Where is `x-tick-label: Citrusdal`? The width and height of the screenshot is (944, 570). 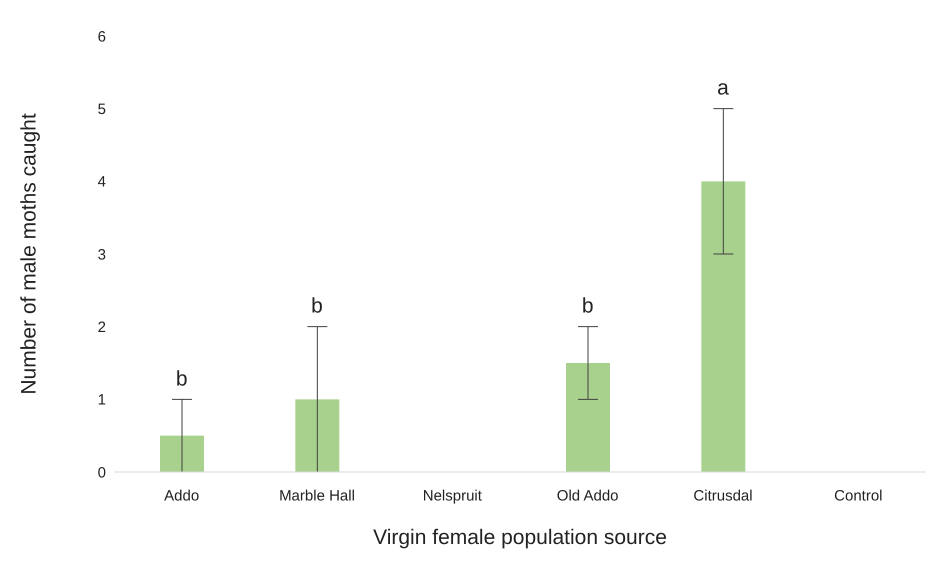
x-tick-label: Citrusdal is located at coordinates (723, 496).